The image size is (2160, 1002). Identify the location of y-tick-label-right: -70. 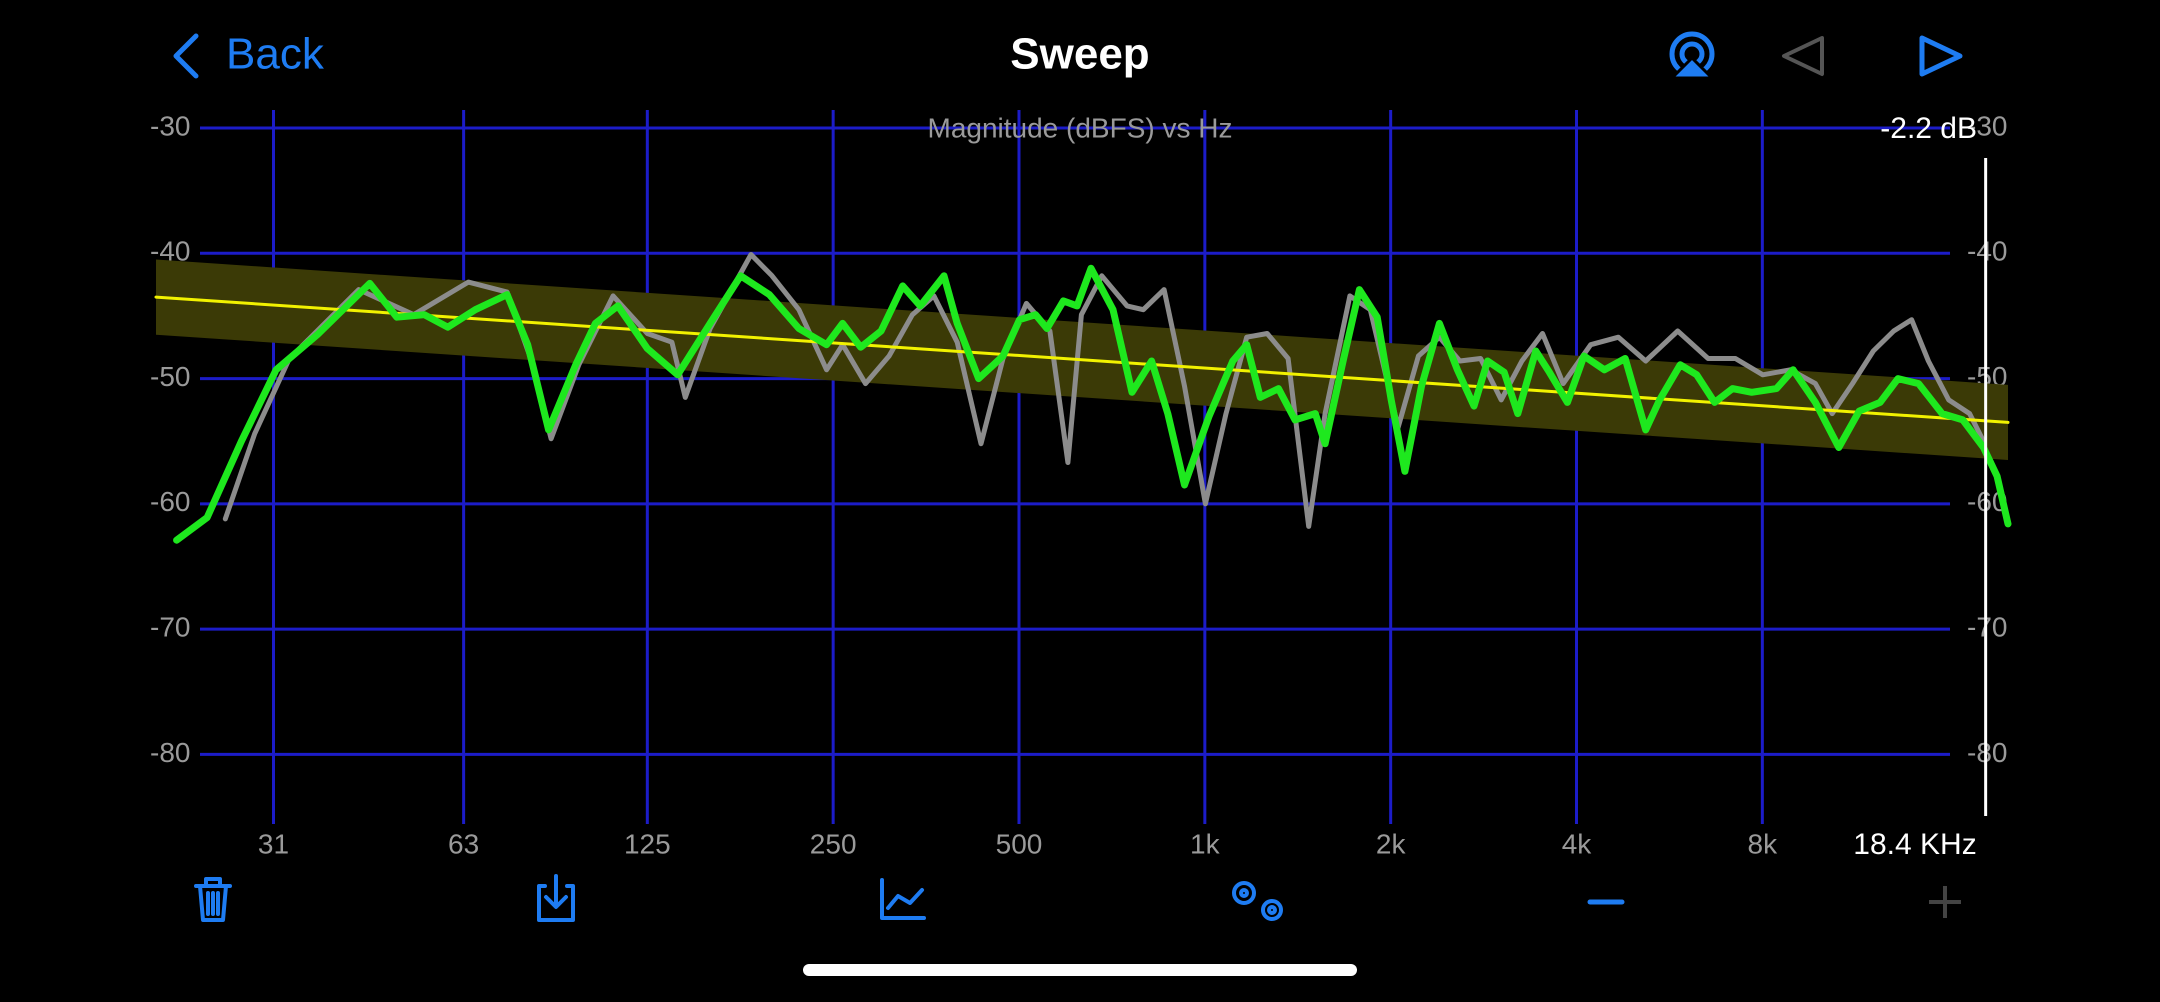
(1987, 626).